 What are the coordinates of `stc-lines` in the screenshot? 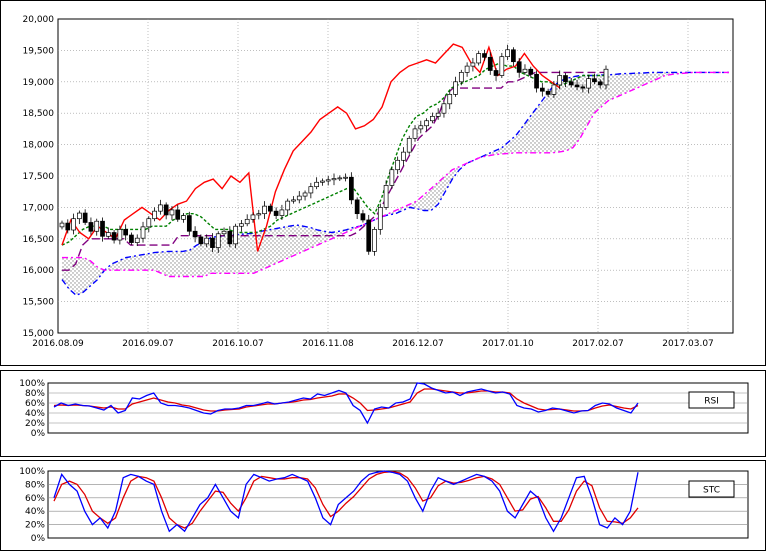 It's located at (346, 501).